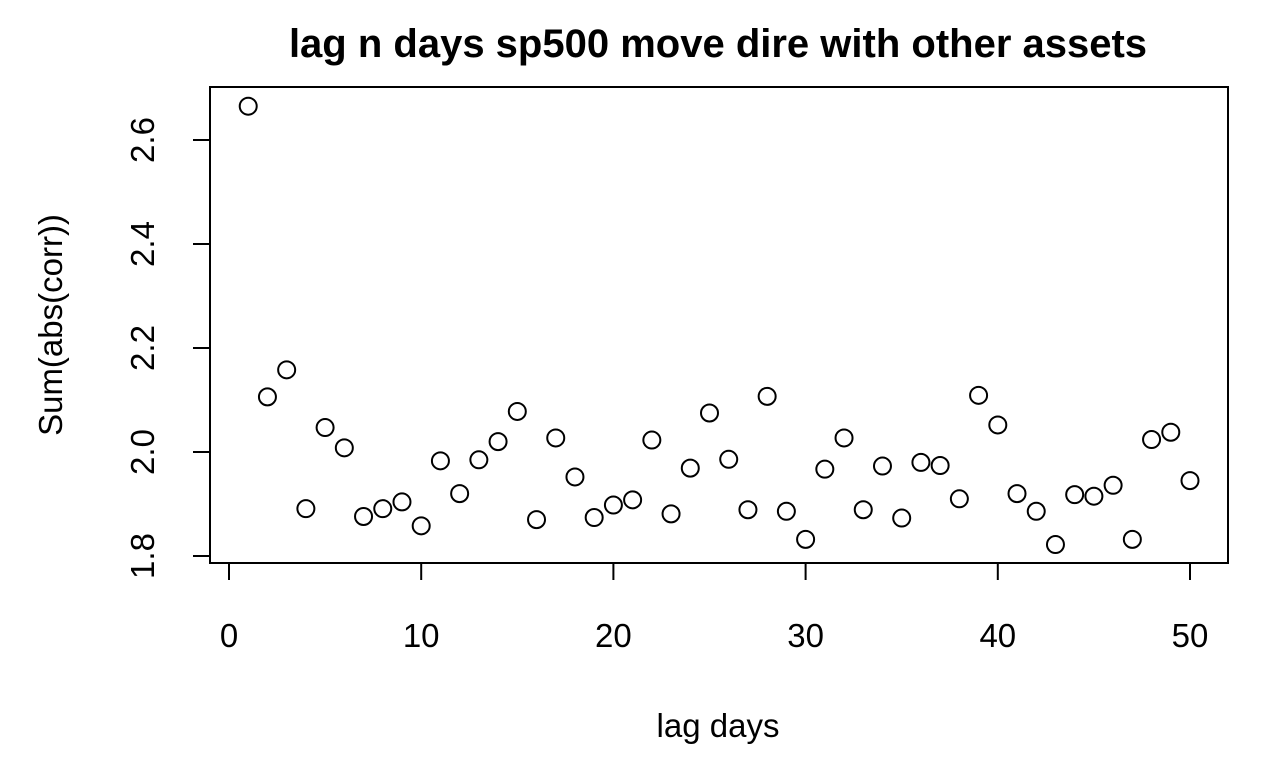 This screenshot has width=1276, height=766. Describe the element at coordinates (997, 635) in the screenshot. I see `x-tick-label: 40` at that location.